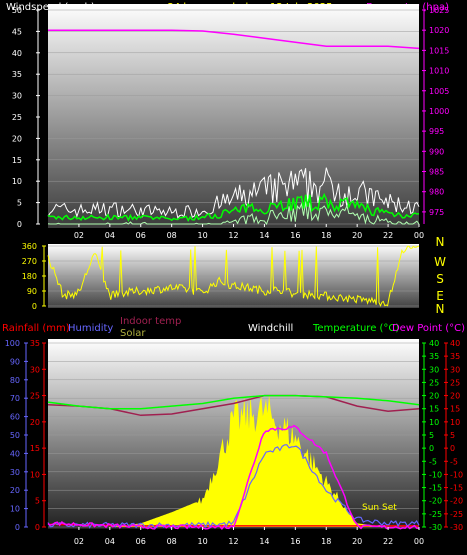 The width and height of the screenshot is (467, 555). What do you see at coordinates (440, 296) in the screenshot?
I see `compass-label: E` at bounding box center [440, 296].